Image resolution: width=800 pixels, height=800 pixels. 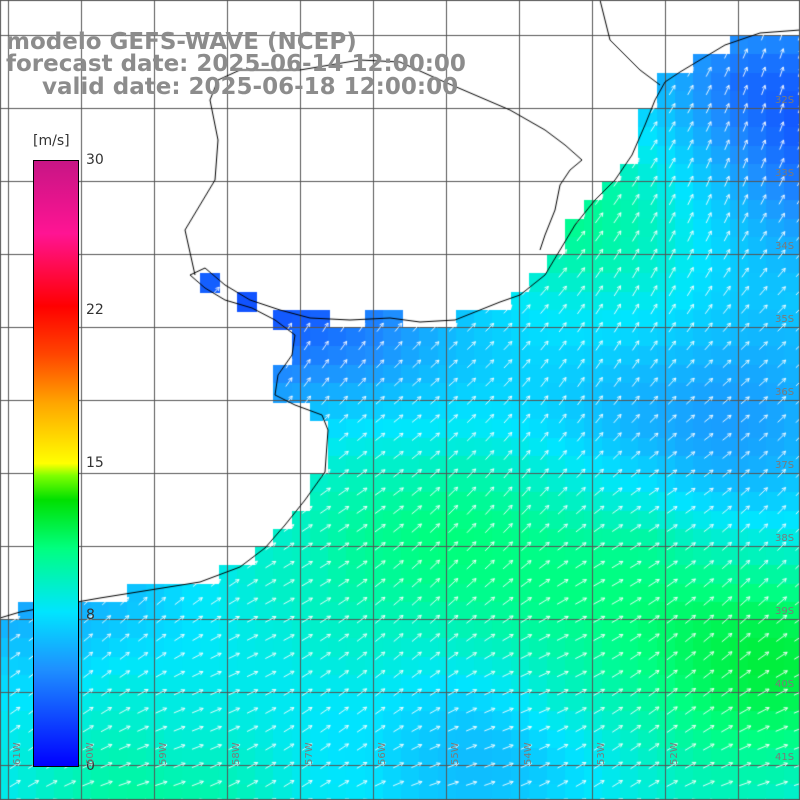 I want to click on lat-label: 37S, so click(x=785, y=465).